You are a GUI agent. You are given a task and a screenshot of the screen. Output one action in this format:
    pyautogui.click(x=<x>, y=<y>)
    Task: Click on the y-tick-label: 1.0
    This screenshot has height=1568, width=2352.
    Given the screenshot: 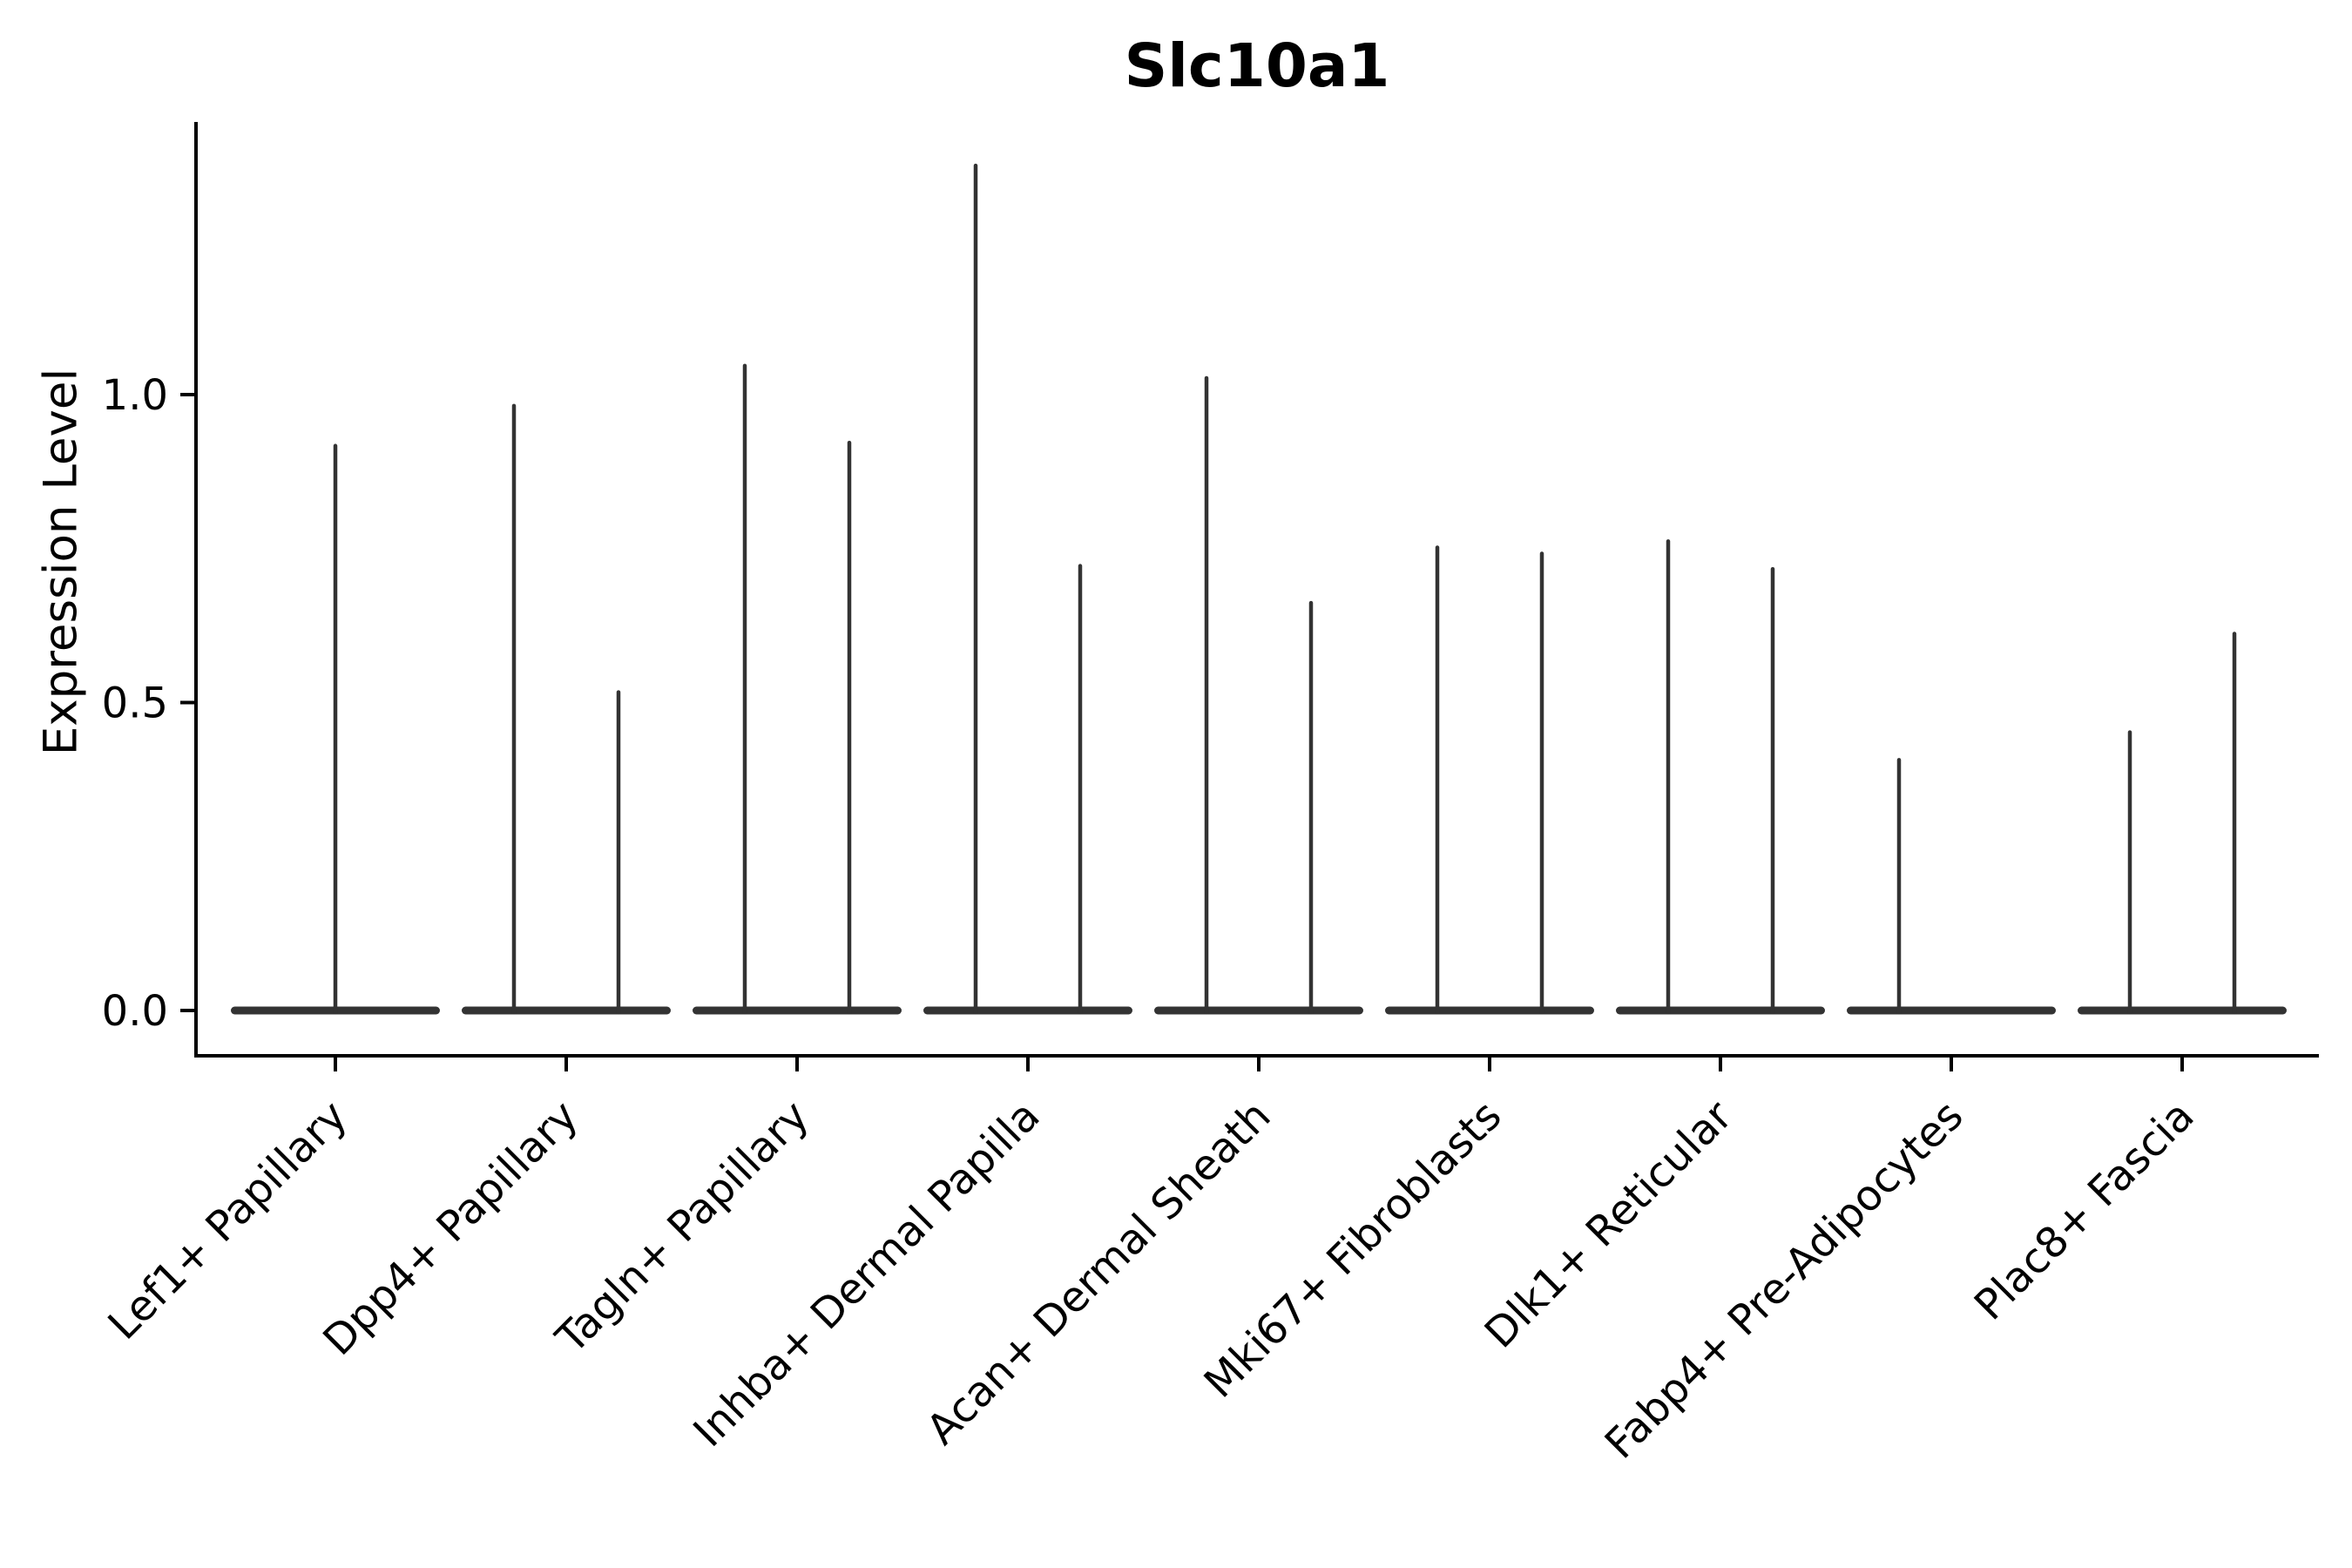 What is the action you would take?
    pyautogui.click(x=135, y=395)
    